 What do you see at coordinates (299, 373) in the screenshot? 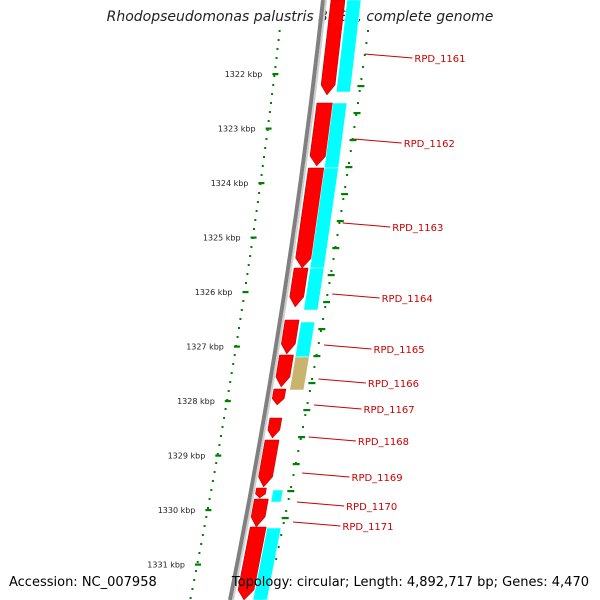
I see `tan-feature` at bounding box center [299, 373].